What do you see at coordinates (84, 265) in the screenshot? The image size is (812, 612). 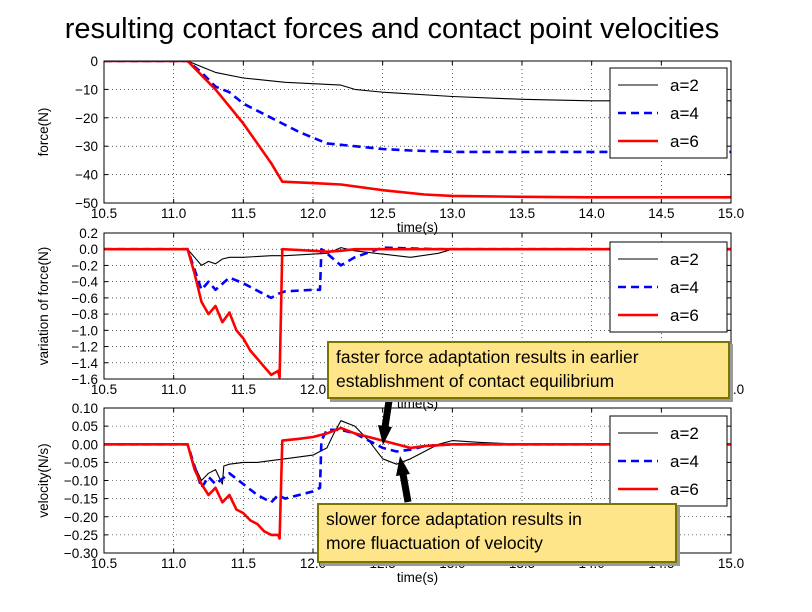 I see `y-tick-label: −0.2` at bounding box center [84, 265].